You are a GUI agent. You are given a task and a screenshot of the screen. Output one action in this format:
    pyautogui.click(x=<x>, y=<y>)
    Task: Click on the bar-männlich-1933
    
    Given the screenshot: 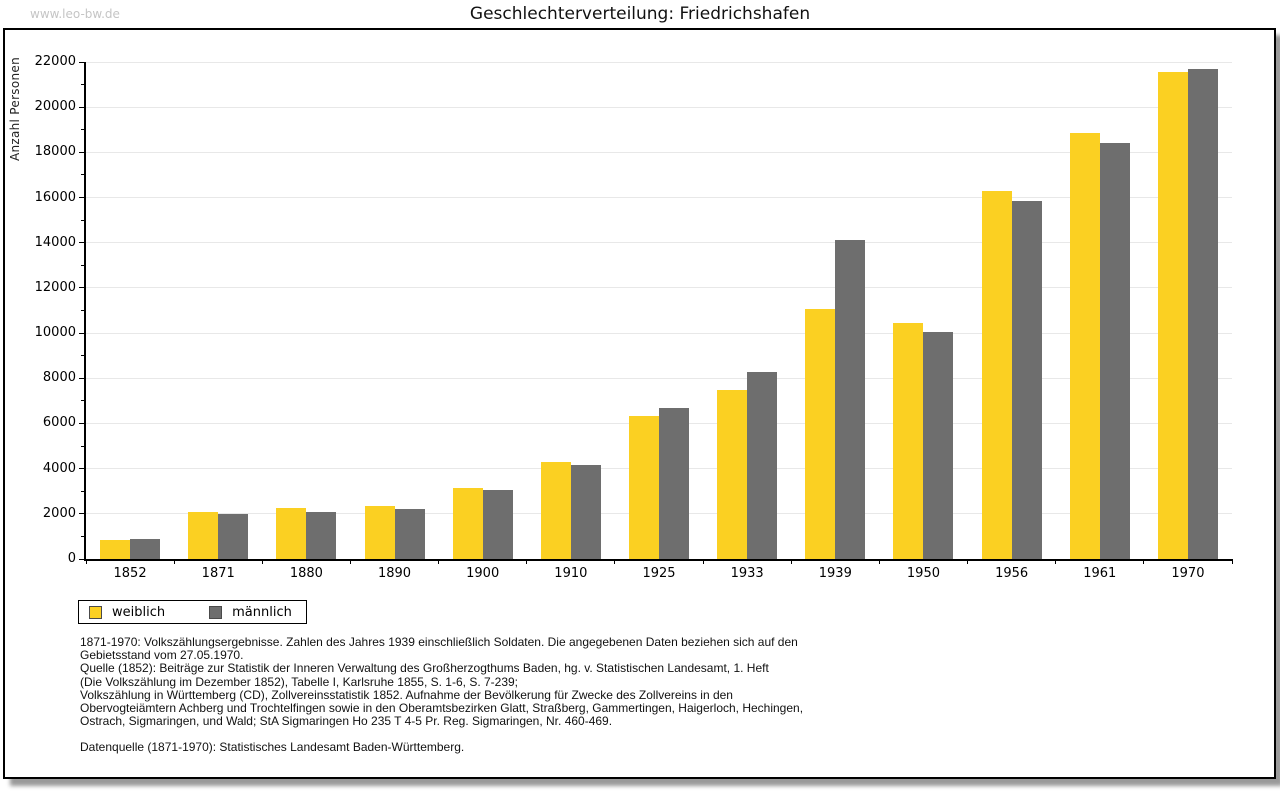 What is the action you would take?
    pyautogui.click(x=762, y=465)
    